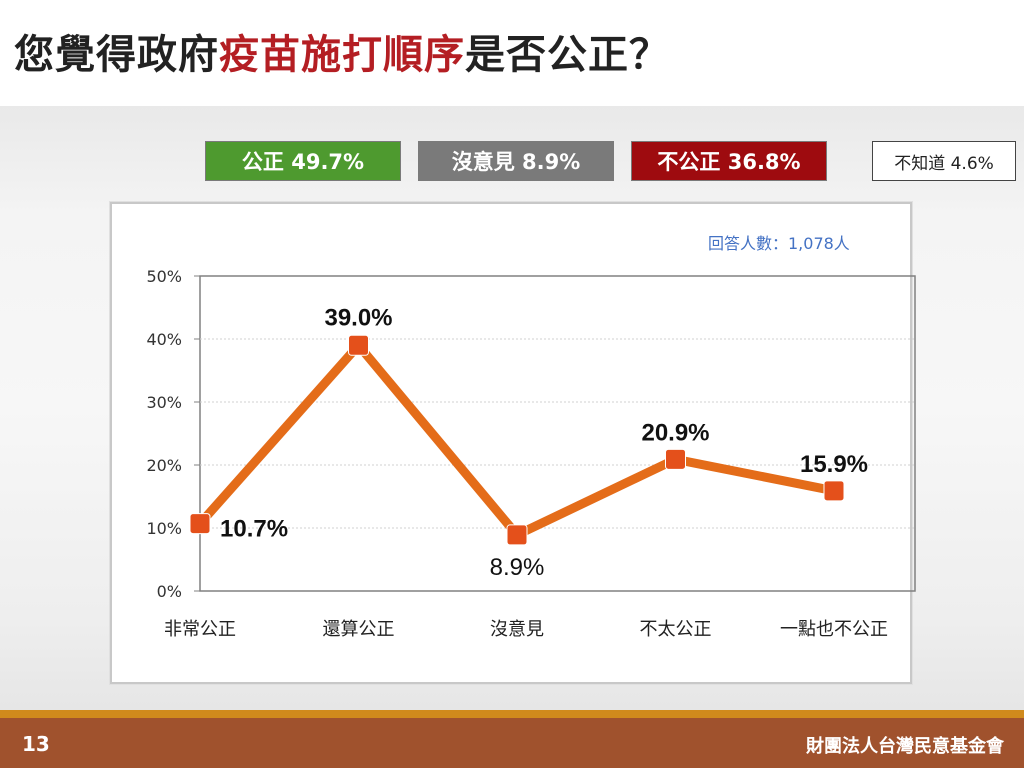 This screenshot has height=768, width=1024. I want to click on x-category-label: 一點也不公正, so click(834, 629).